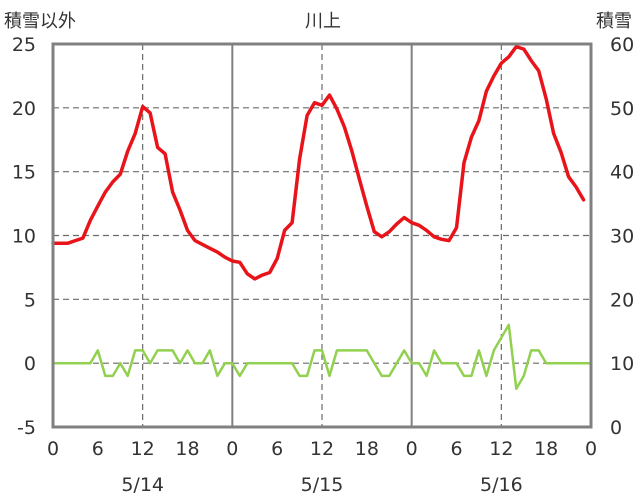 This screenshot has width=636, height=501. Describe the element at coordinates (614, 21) in the screenshot. I see `right-axis-label: 積雪` at that location.